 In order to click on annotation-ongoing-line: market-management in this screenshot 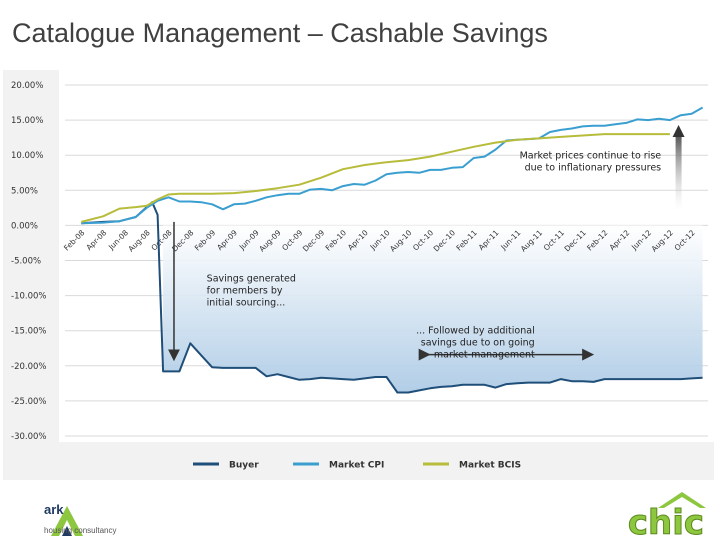, I will do `click(484, 355)`.